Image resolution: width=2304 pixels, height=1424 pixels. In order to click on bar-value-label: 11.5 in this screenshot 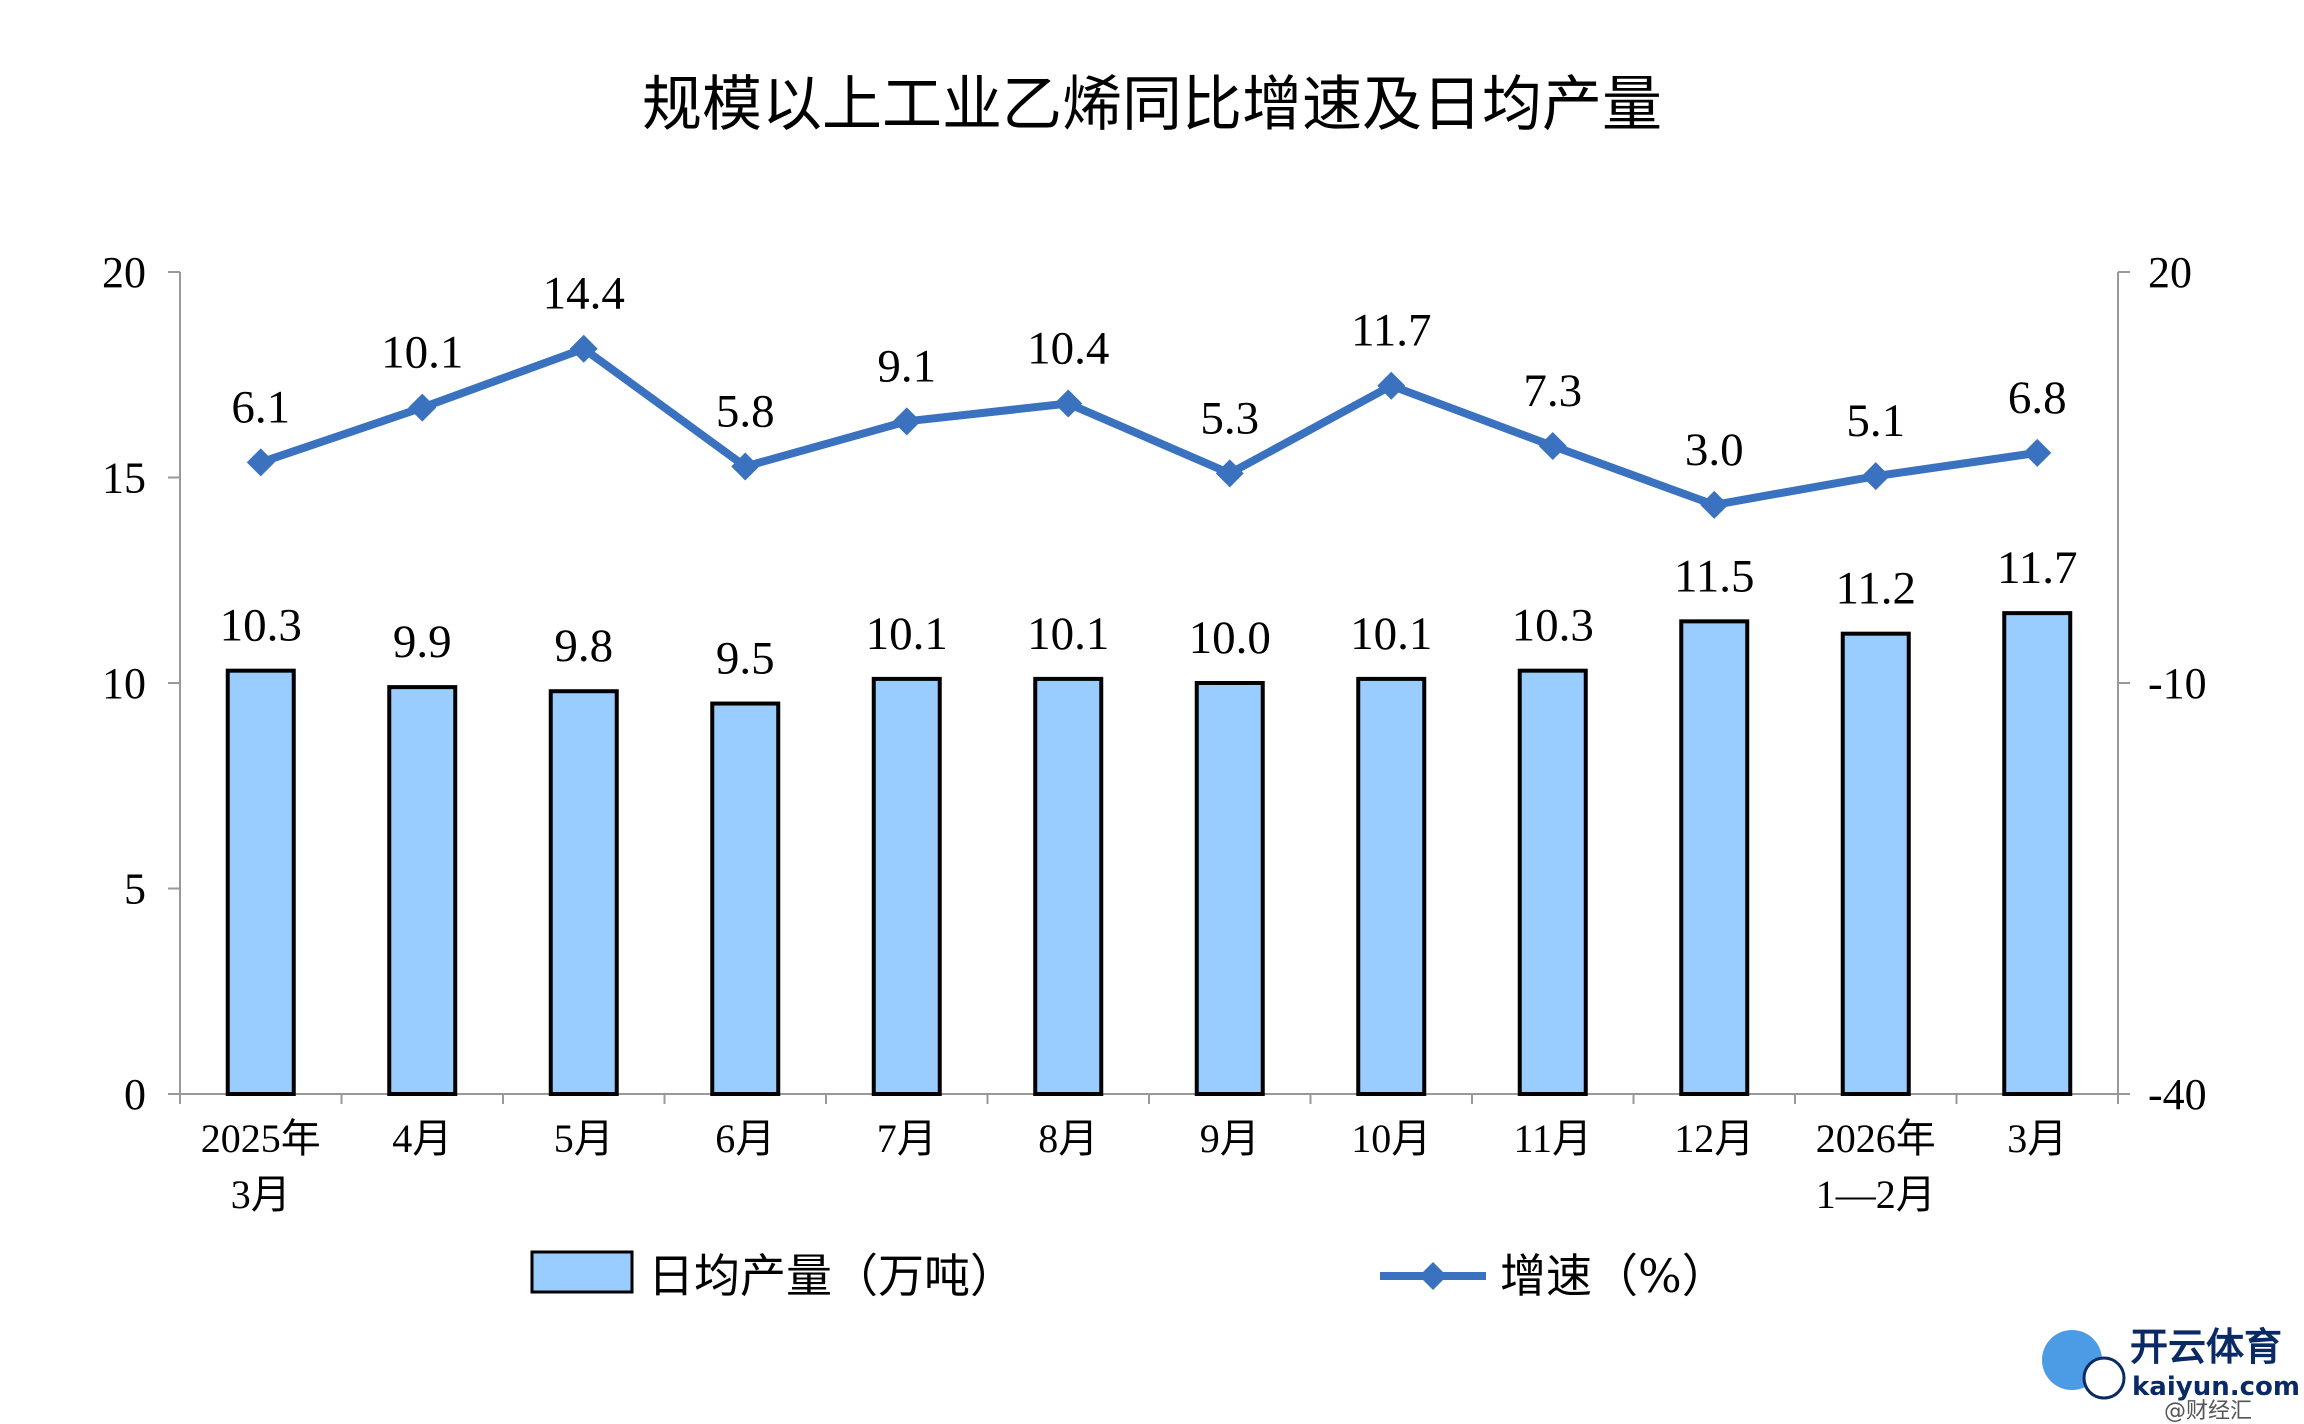, I will do `click(1714, 576)`.